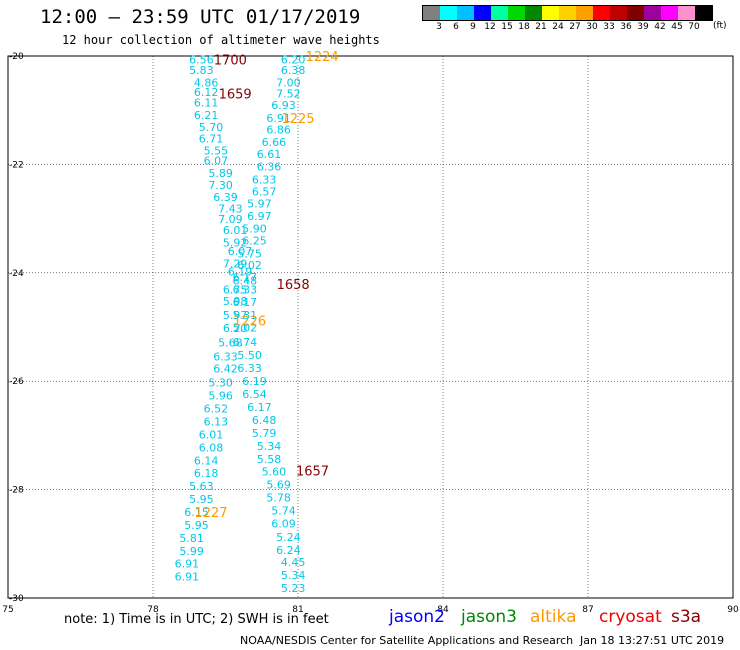 The image size is (740, 650). I want to click on wave-height-value: 6.75, so click(235, 290).